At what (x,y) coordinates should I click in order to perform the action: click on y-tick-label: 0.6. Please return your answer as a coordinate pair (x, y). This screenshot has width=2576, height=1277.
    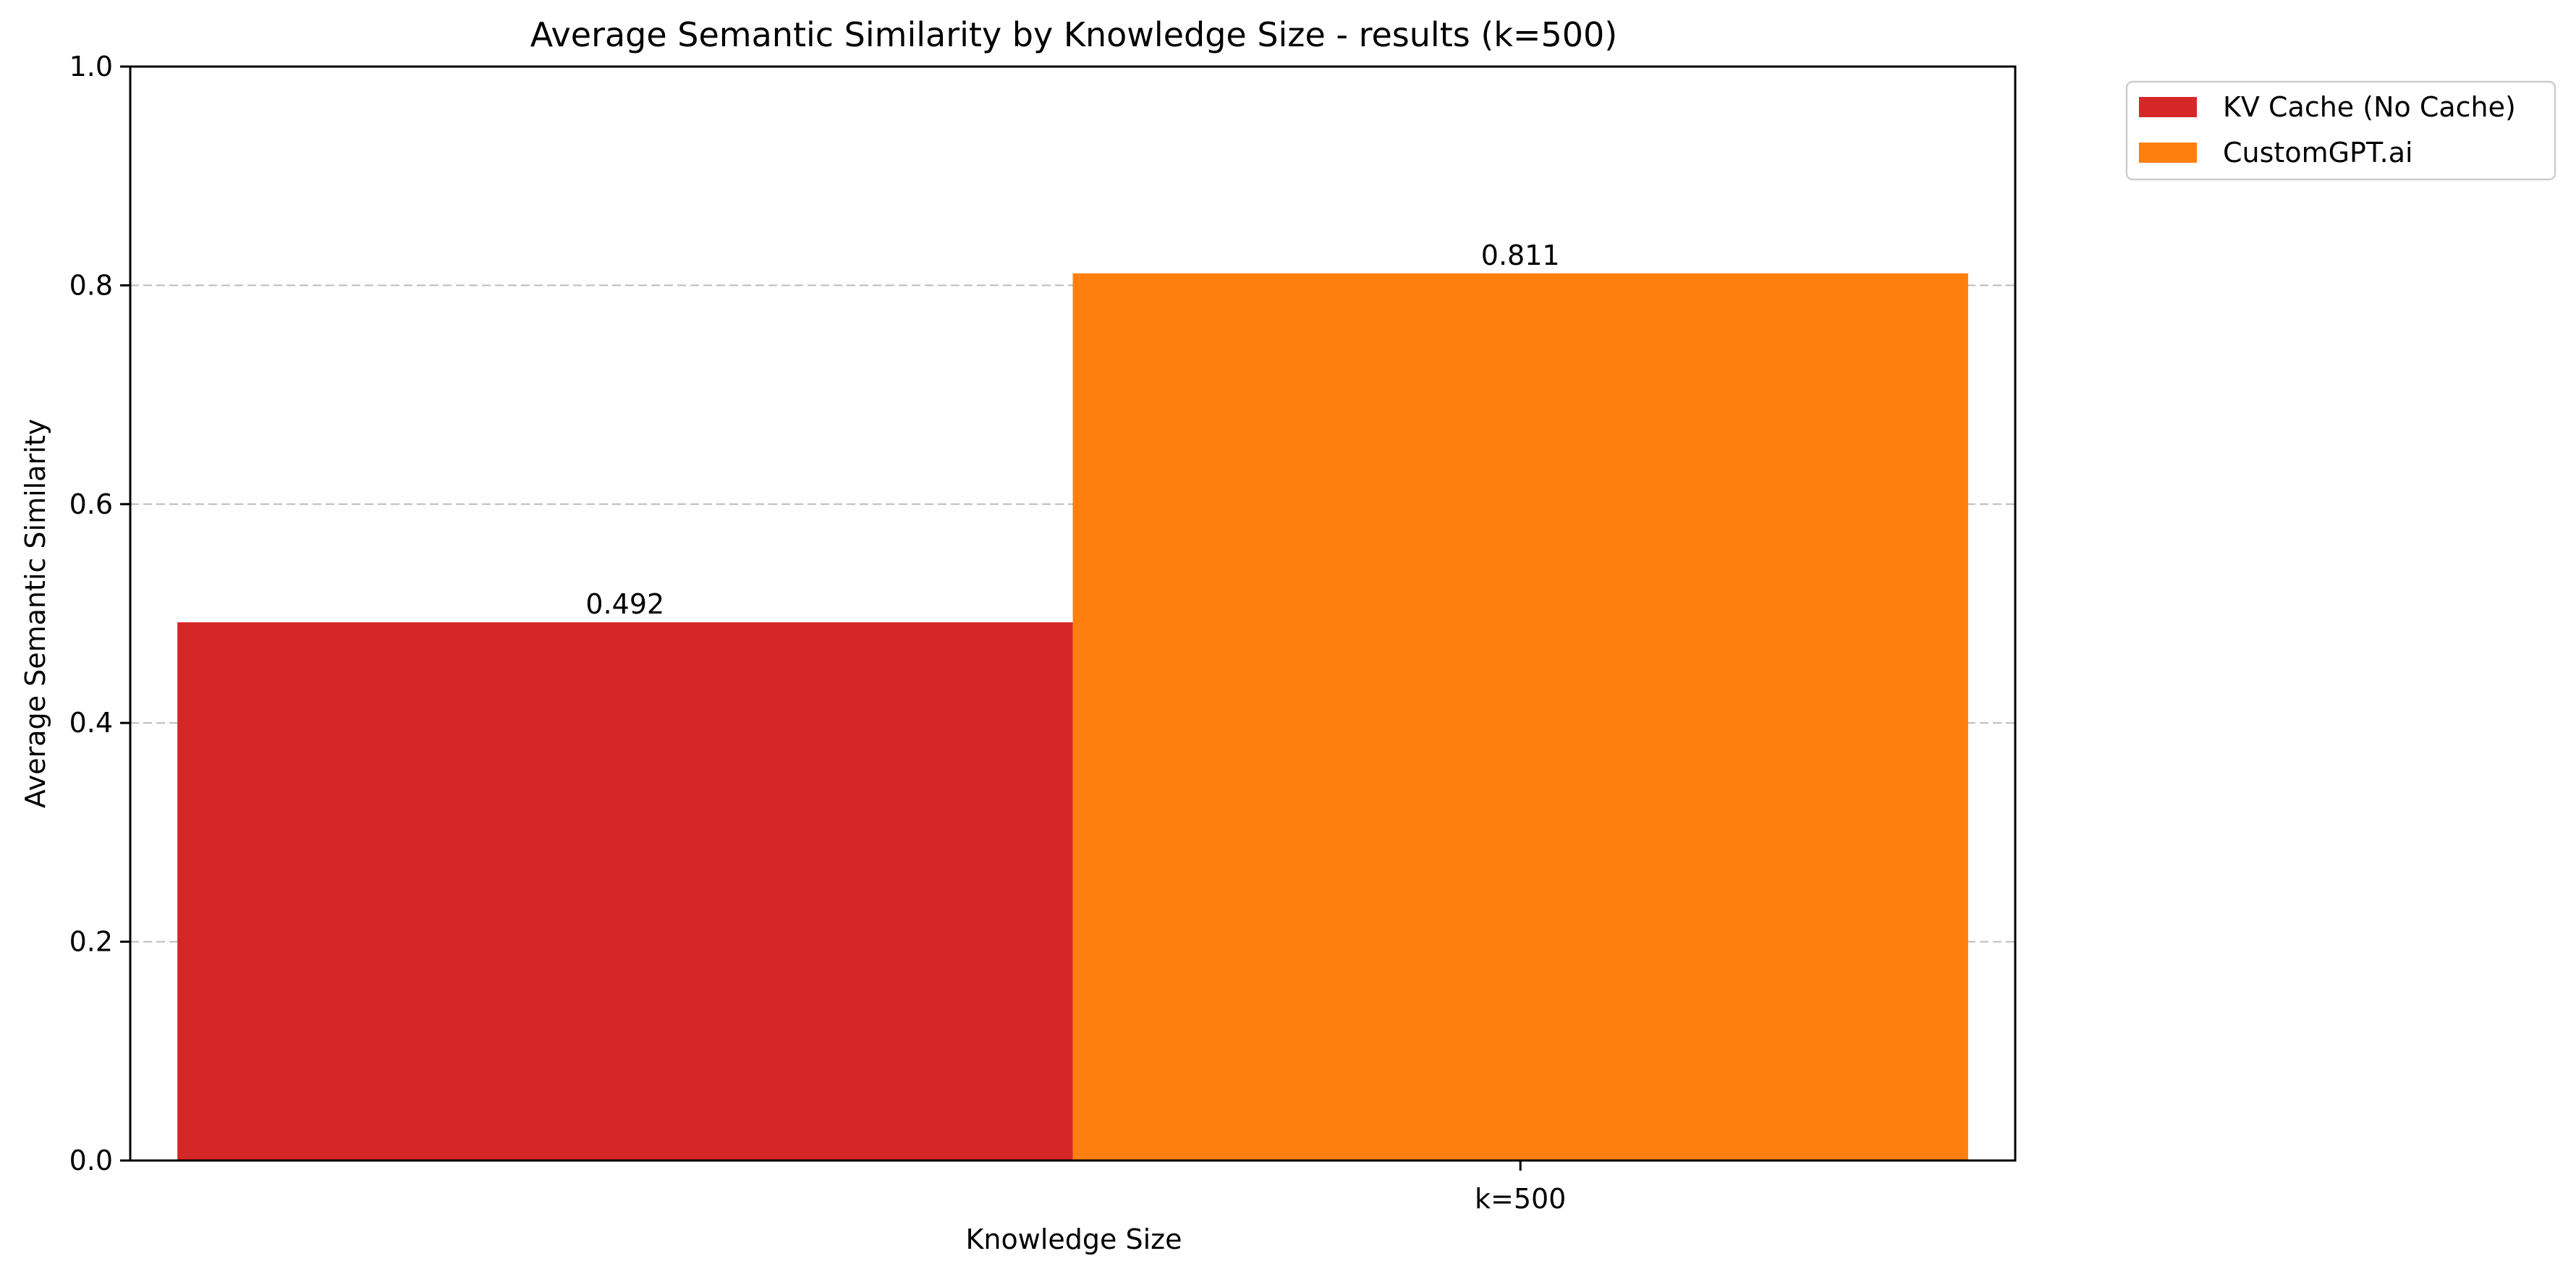
    Looking at the image, I should click on (91, 504).